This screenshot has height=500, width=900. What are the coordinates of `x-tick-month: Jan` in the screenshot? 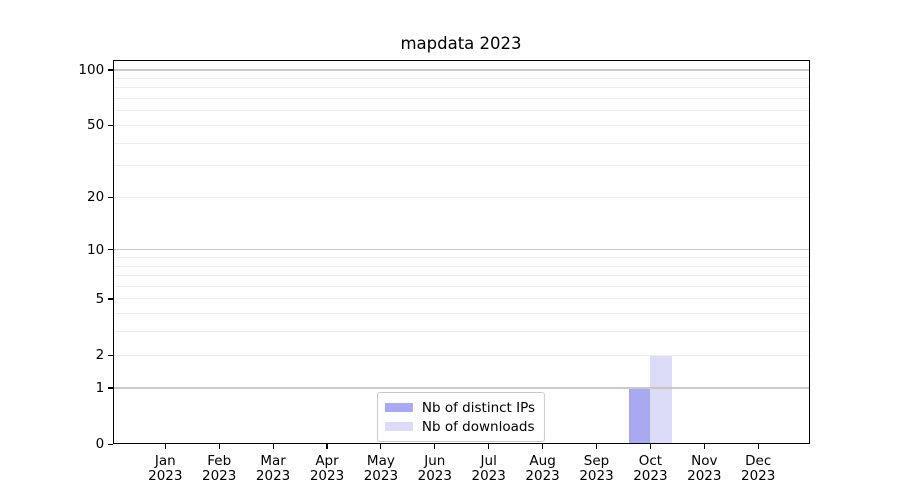 It's located at (165, 460).